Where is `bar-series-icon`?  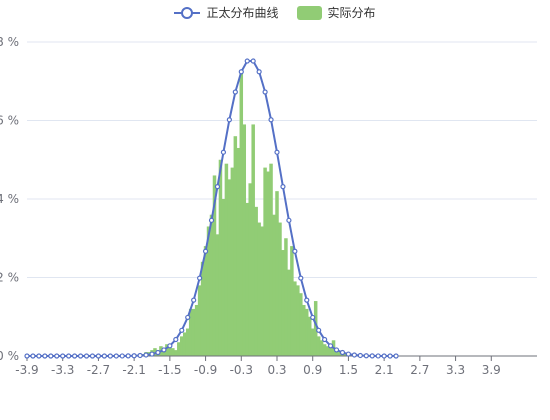 bar-series-icon is located at coordinates (309, 12).